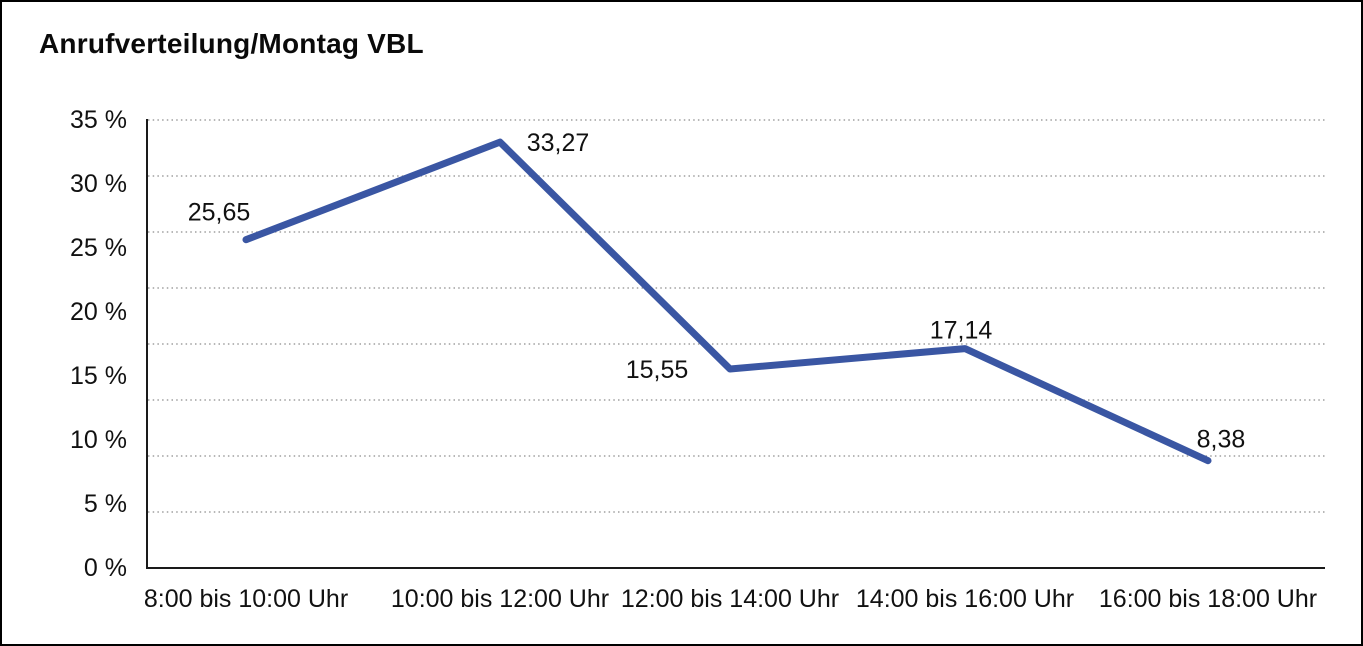 This screenshot has height=646, width=1363. I want to click on x-category-label: 12:00 bis 14:00 Uhr, so click(730, 599).